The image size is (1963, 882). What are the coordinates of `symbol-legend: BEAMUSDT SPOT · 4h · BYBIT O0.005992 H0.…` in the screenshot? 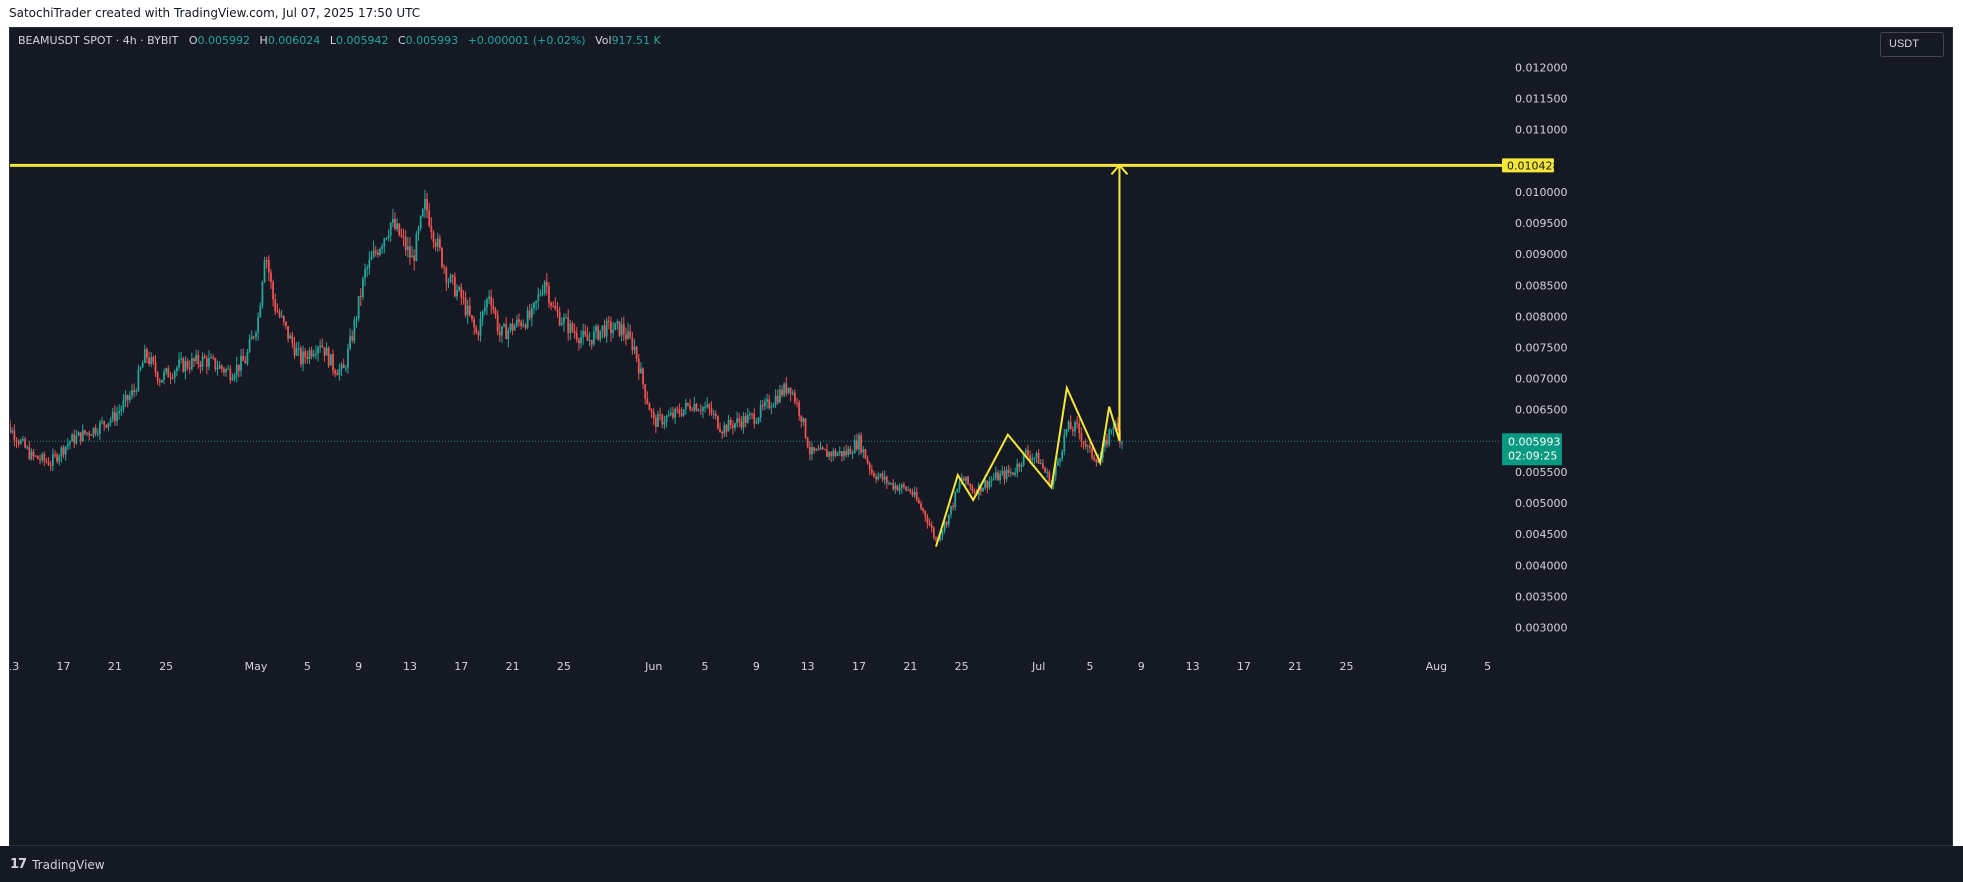 It's located at (342, 40).